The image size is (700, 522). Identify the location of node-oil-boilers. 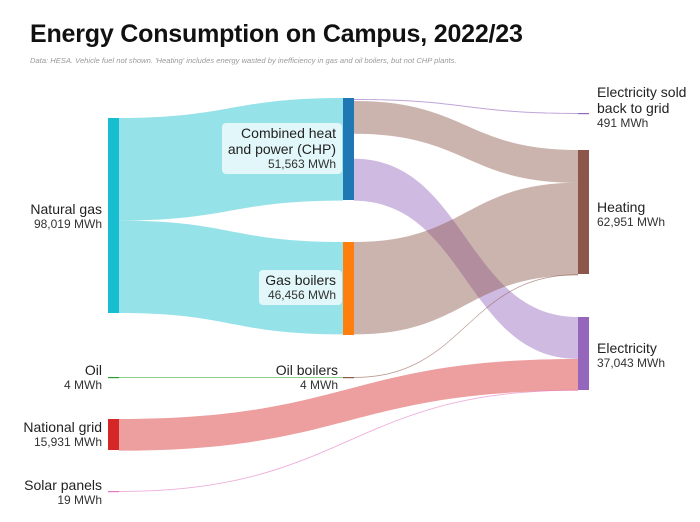
(348, 378).